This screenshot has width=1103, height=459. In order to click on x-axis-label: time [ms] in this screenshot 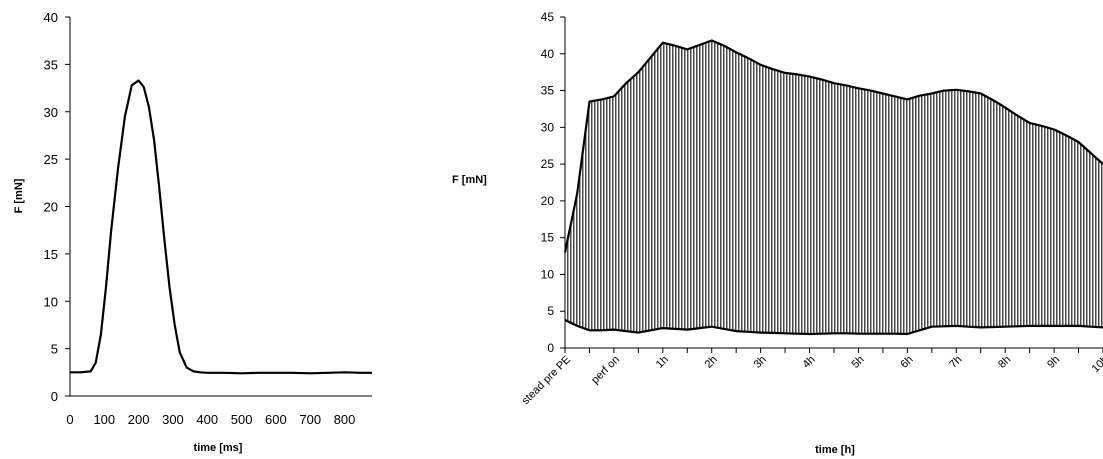, I will do `click(218, 448)`.